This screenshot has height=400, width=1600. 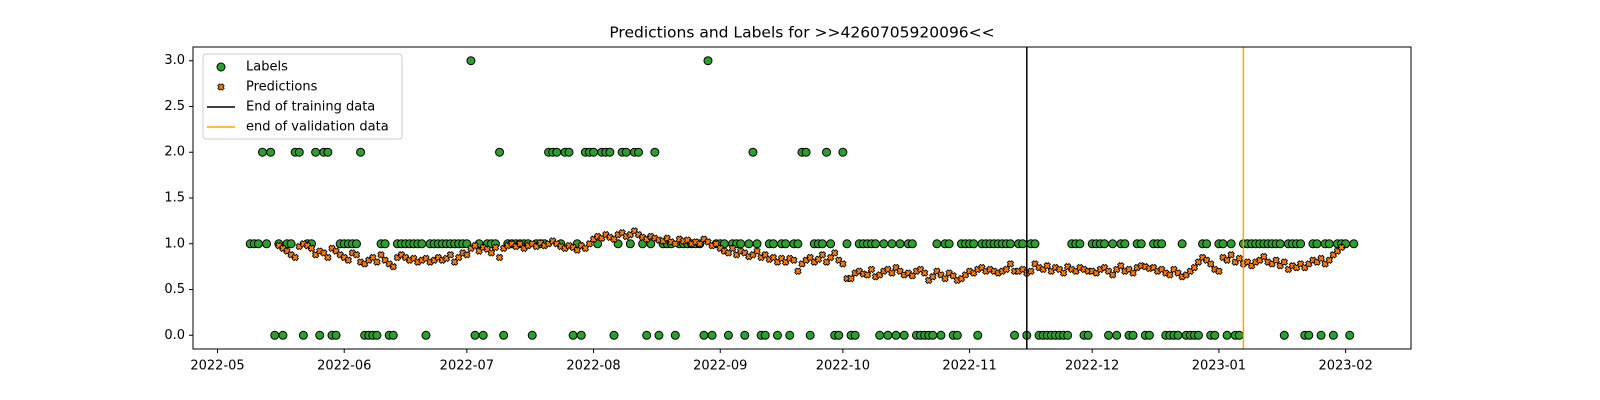 I want to click on legend-label: Predictions, so click(x=282, y=87).